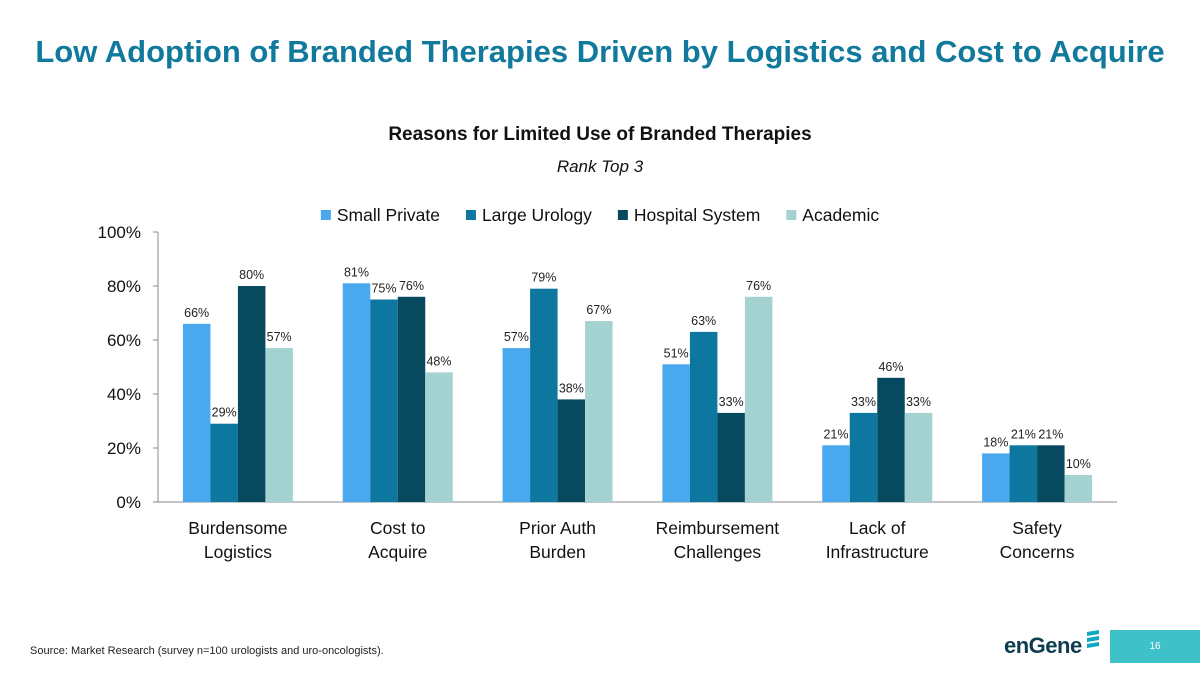 This screenshot has height=675, width=1200. What do you see at coordinates (124, 286) in the screenshot?
I see `y-tick-label: 80%` at bounding box center [124, 286].